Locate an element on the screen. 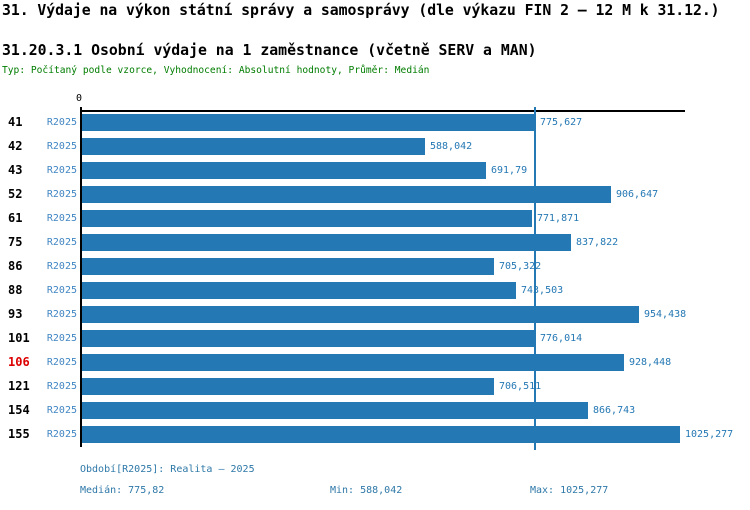 The height and width of the screenshot is (510, 750). bar-row: 154 R2025 866,743 is located at coordinates (375, 410).